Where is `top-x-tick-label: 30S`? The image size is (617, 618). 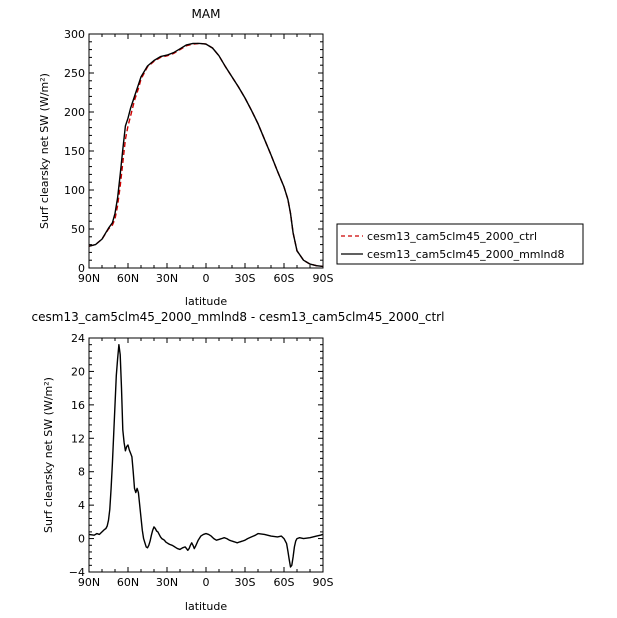
top-x-tick-label: 30S is located at coordinates (245, 278).